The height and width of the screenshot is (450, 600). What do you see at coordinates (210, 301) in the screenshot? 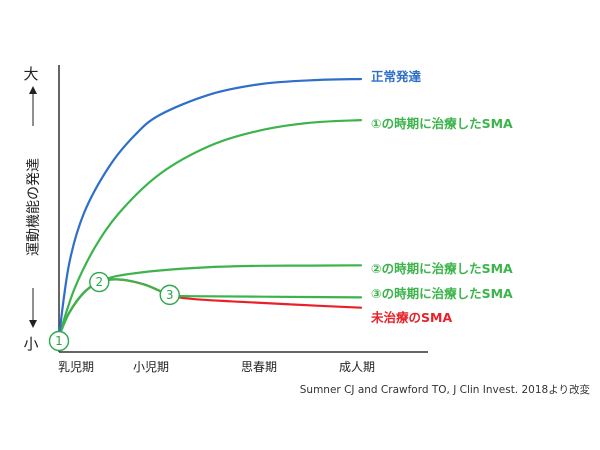
I see `series-line` at bounding box center [210, 301].